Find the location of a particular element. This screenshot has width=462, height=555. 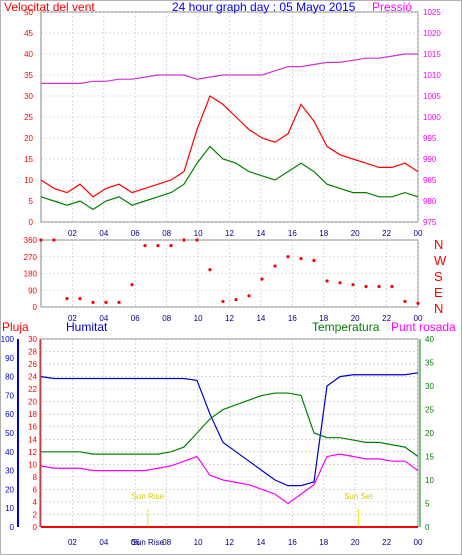

wind-axis-tick-label: 45 is located at coordinates (28, 33).